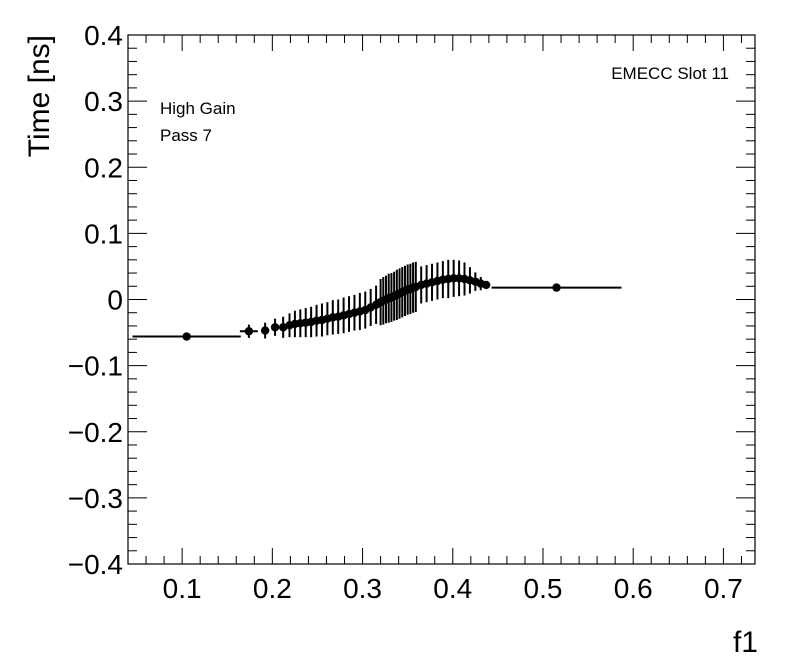 The width and height of the screenshot is (796, 672). Describe the element at coordinates (103, 233) in the screenshot. I see `y-tick-label: 0.1` at that location.